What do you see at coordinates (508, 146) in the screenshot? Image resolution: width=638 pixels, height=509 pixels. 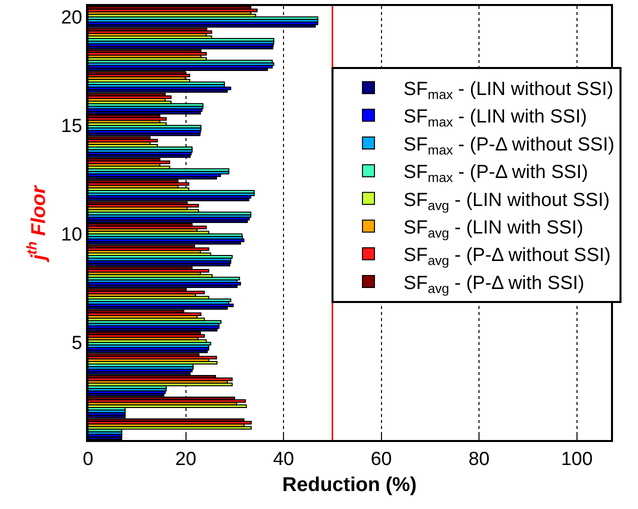 I see `legend-label: SF$_{max}$ - (P-Δ without SSI)` at bounding box center [508, 146].